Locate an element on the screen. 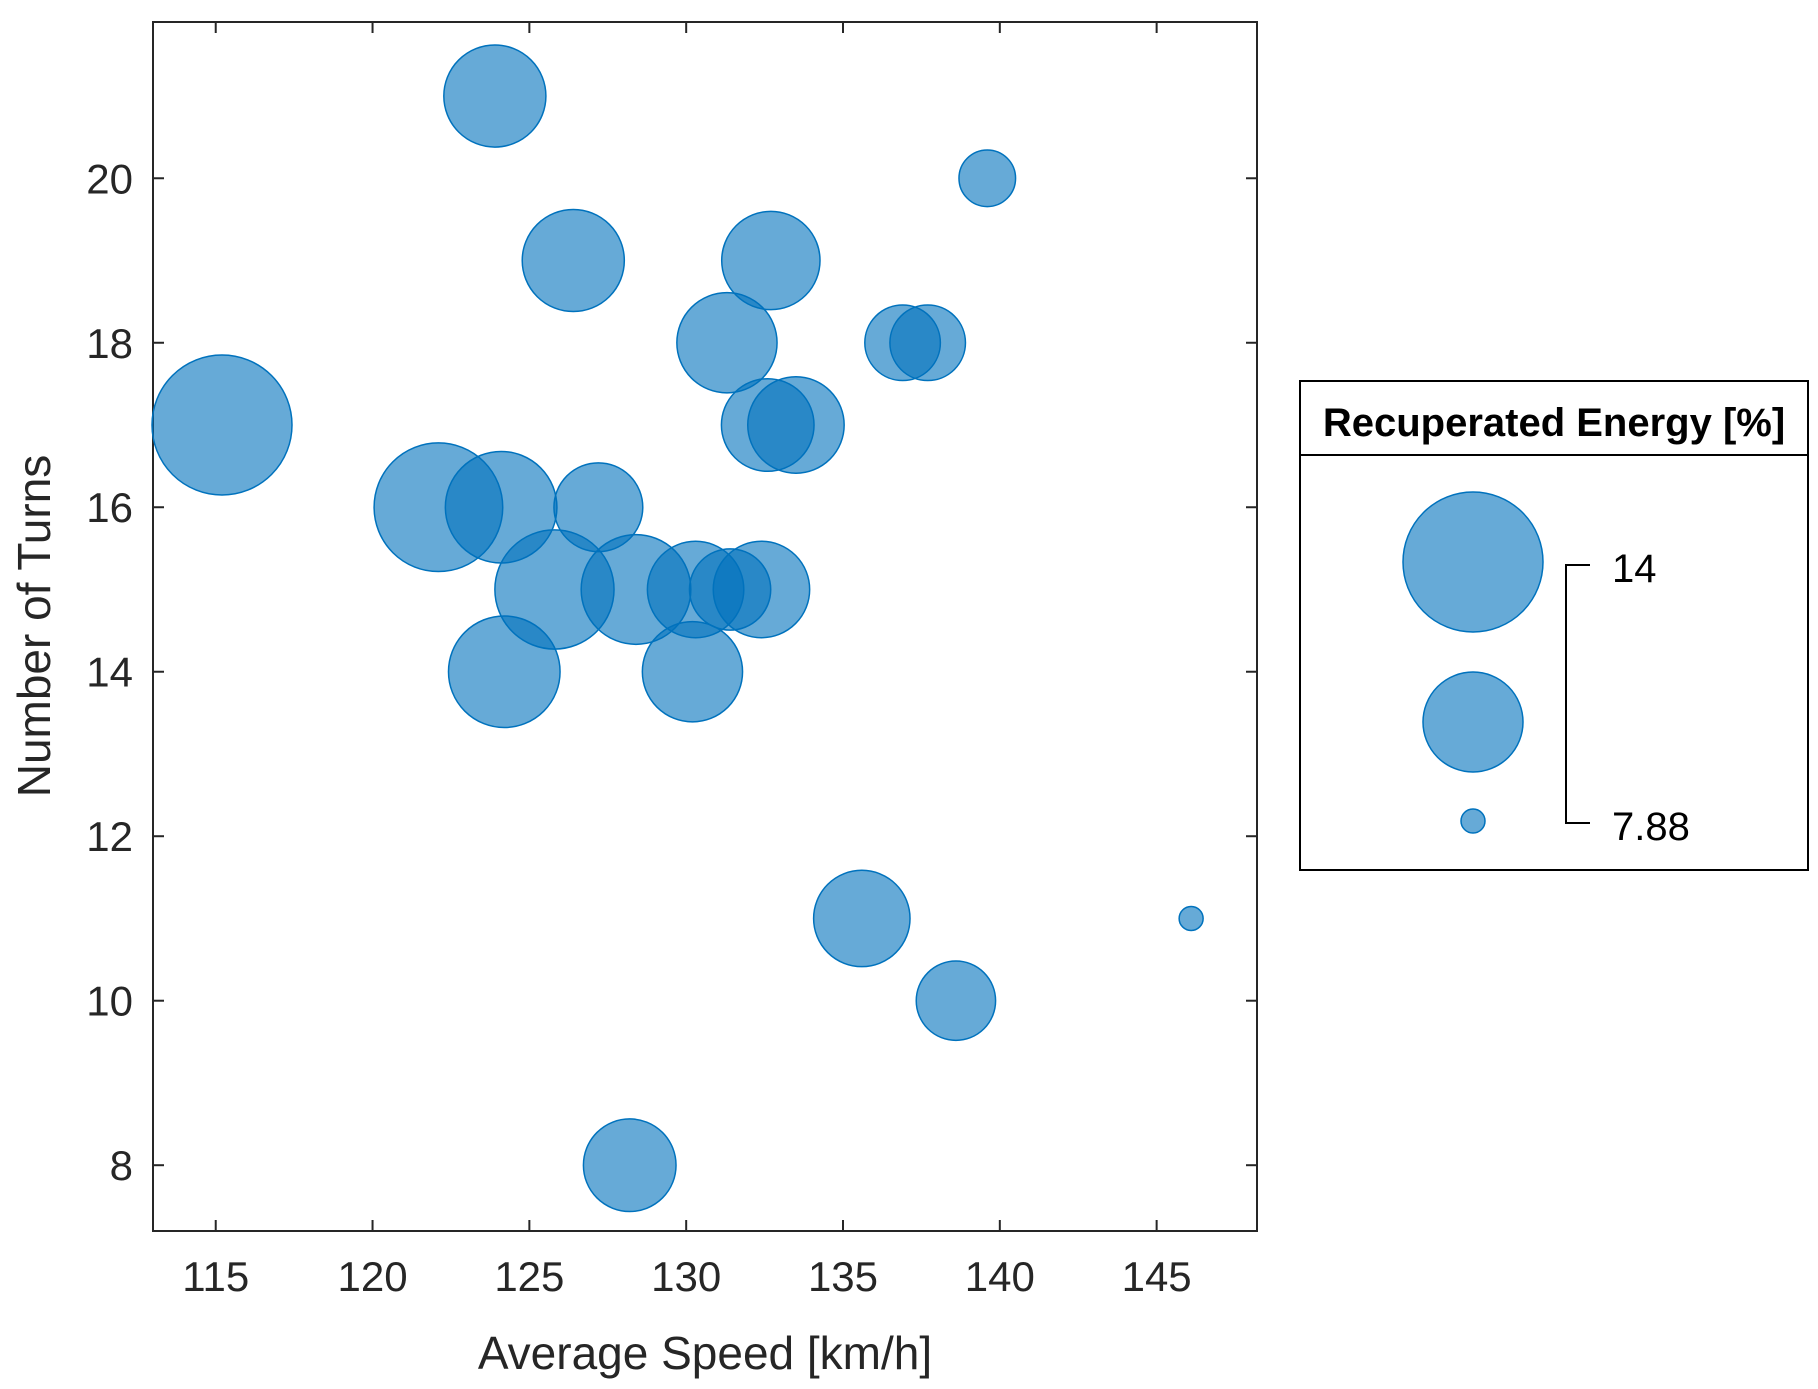  y-tick-label: 8 is located at coordinates (121, 1165).